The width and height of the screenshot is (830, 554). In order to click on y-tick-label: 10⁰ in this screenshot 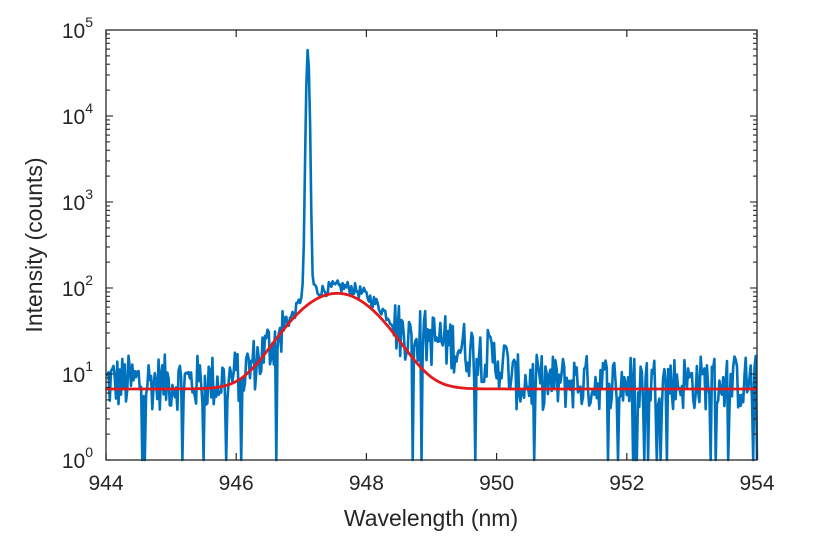, I will do `click(77, 458)`.